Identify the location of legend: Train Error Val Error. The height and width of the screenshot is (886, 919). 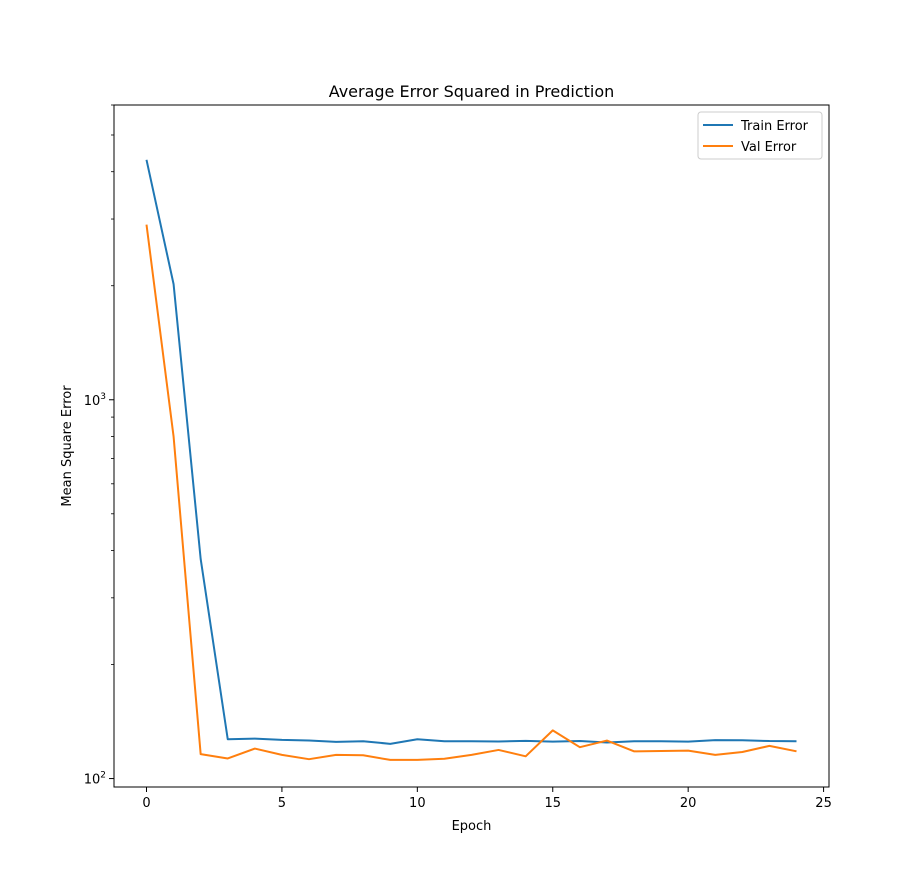
(760, 135).